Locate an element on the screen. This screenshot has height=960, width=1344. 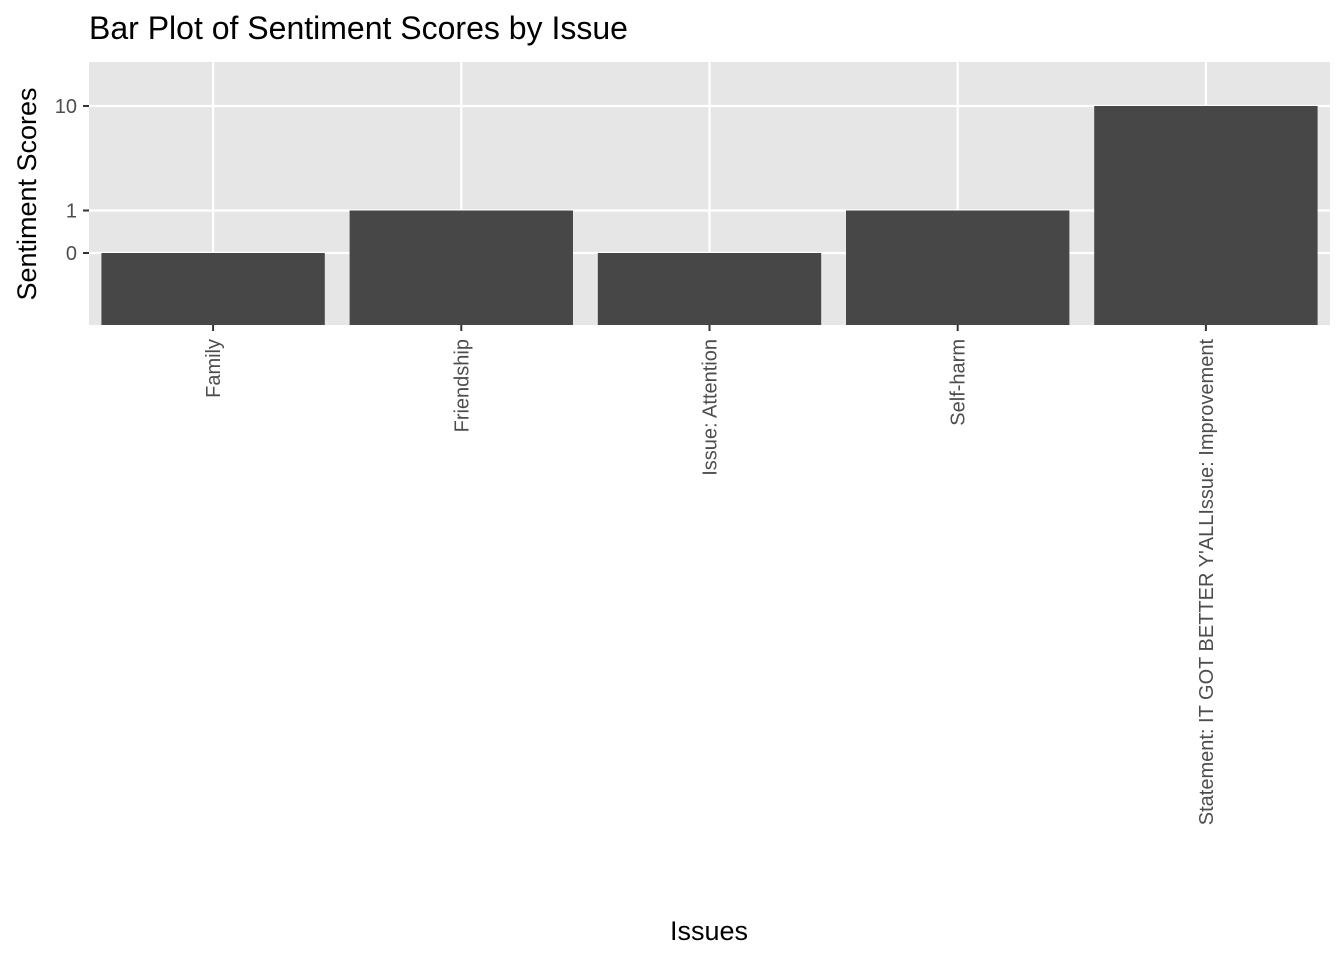
y-tick-label: 1 is located at coordinates (71, 212).